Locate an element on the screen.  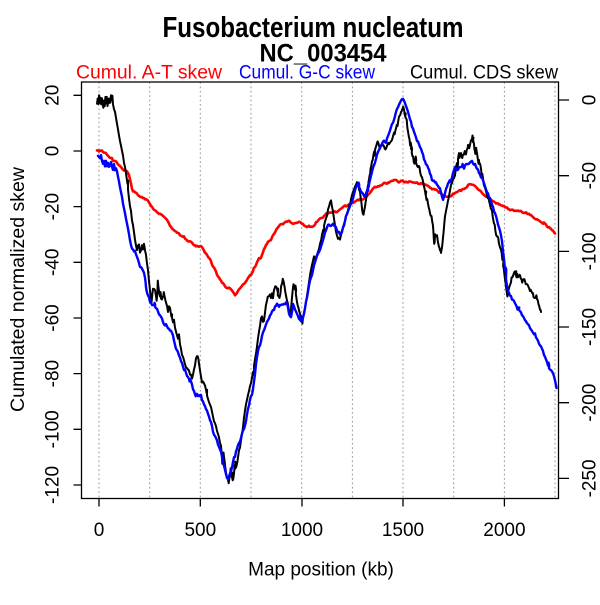
svg-text: -60 is located at coordinates (53, 317).